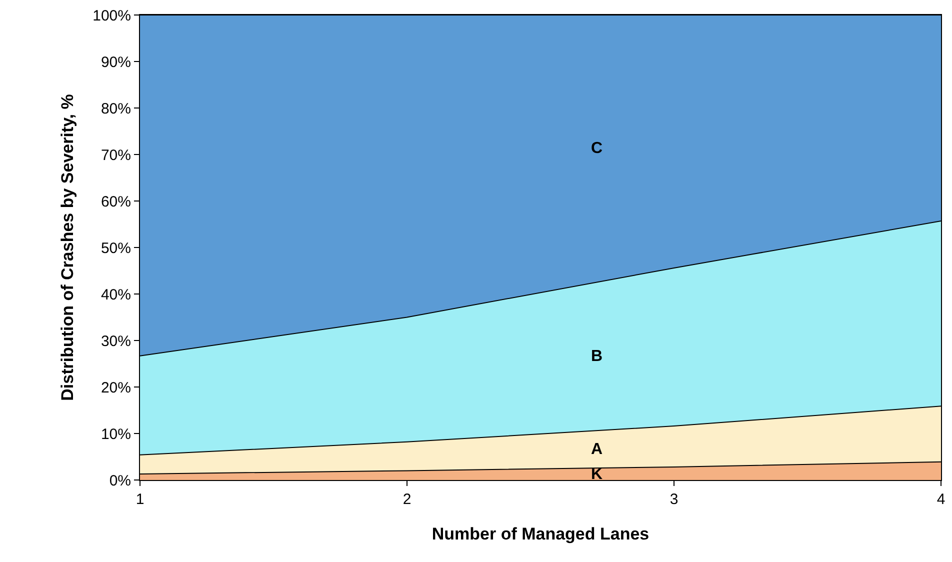  What do you see at coordinates (407, 499) in the screenshot?
I see `x-tick-label: 2` at bounding box center [407, 499].